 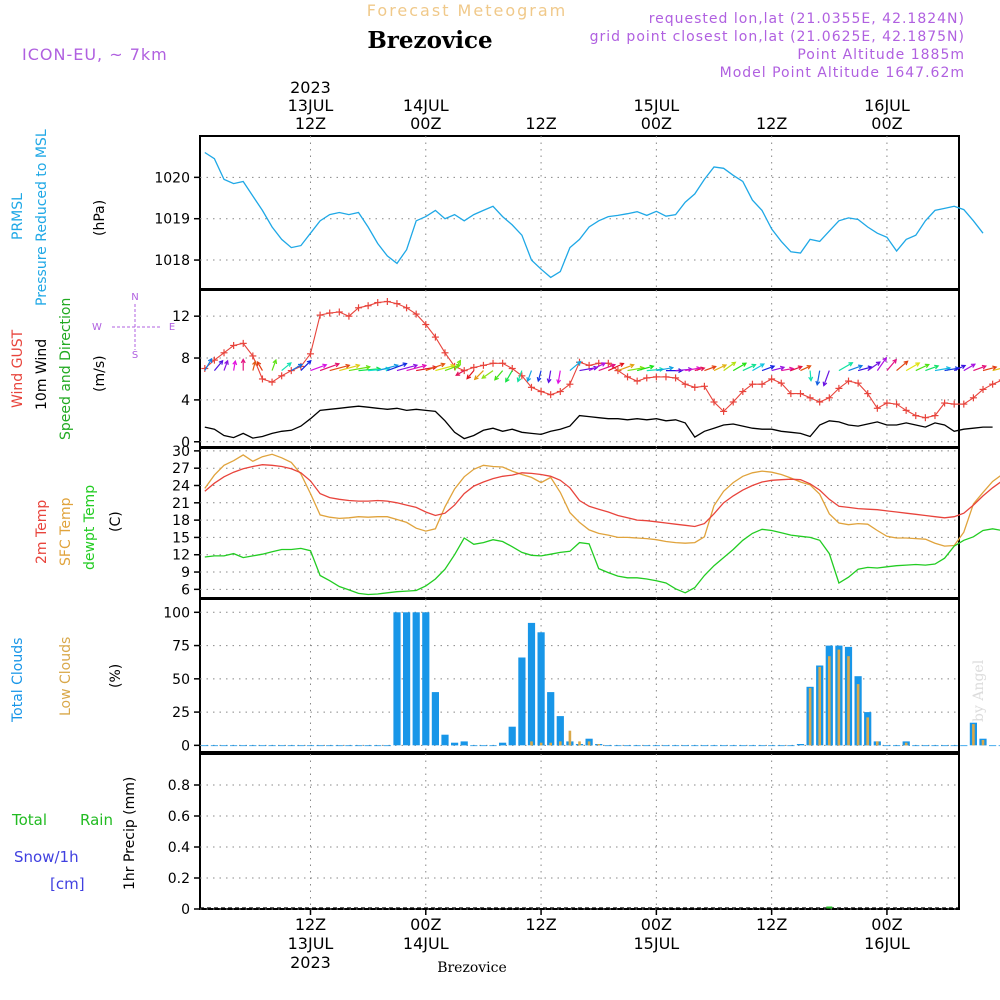 I want to click on watermark: by Angel, so click(x=979, y=690).